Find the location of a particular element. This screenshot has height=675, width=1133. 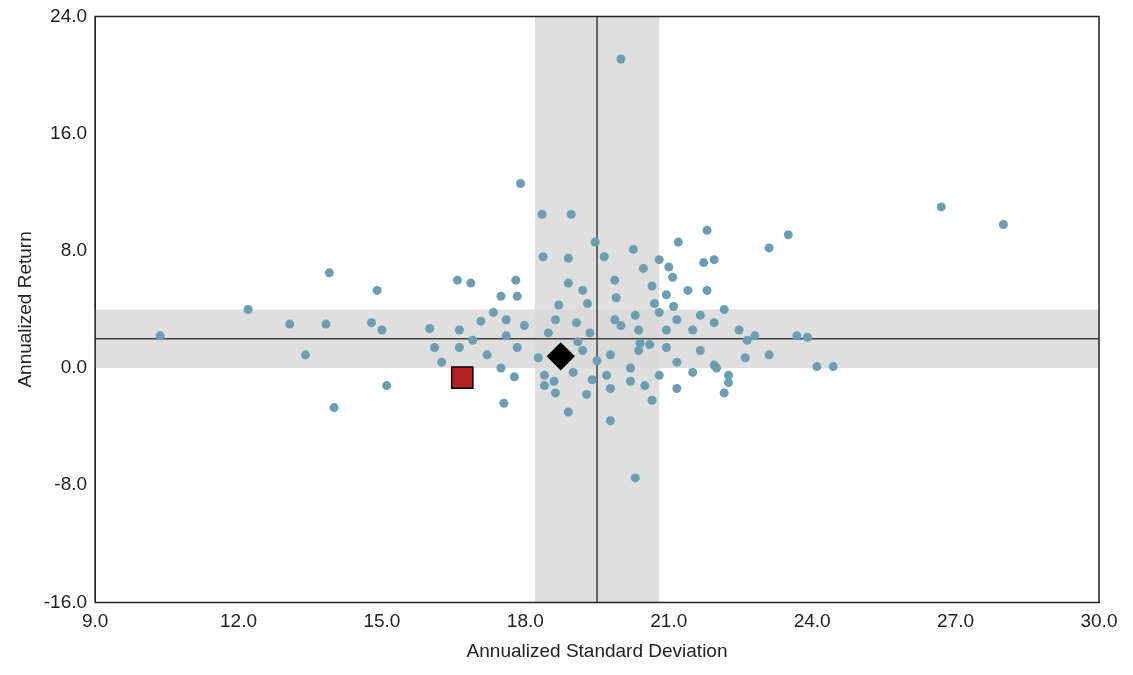

x-tick-label: 30.0 is located at coordinates (1099, 621).